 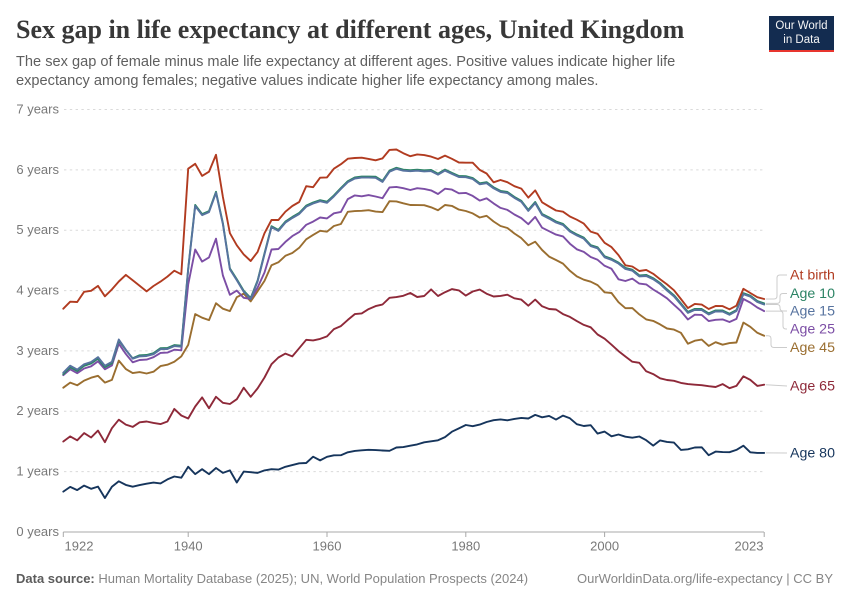 I want to click on svg-text: 1960, so click(x=327, y=546).